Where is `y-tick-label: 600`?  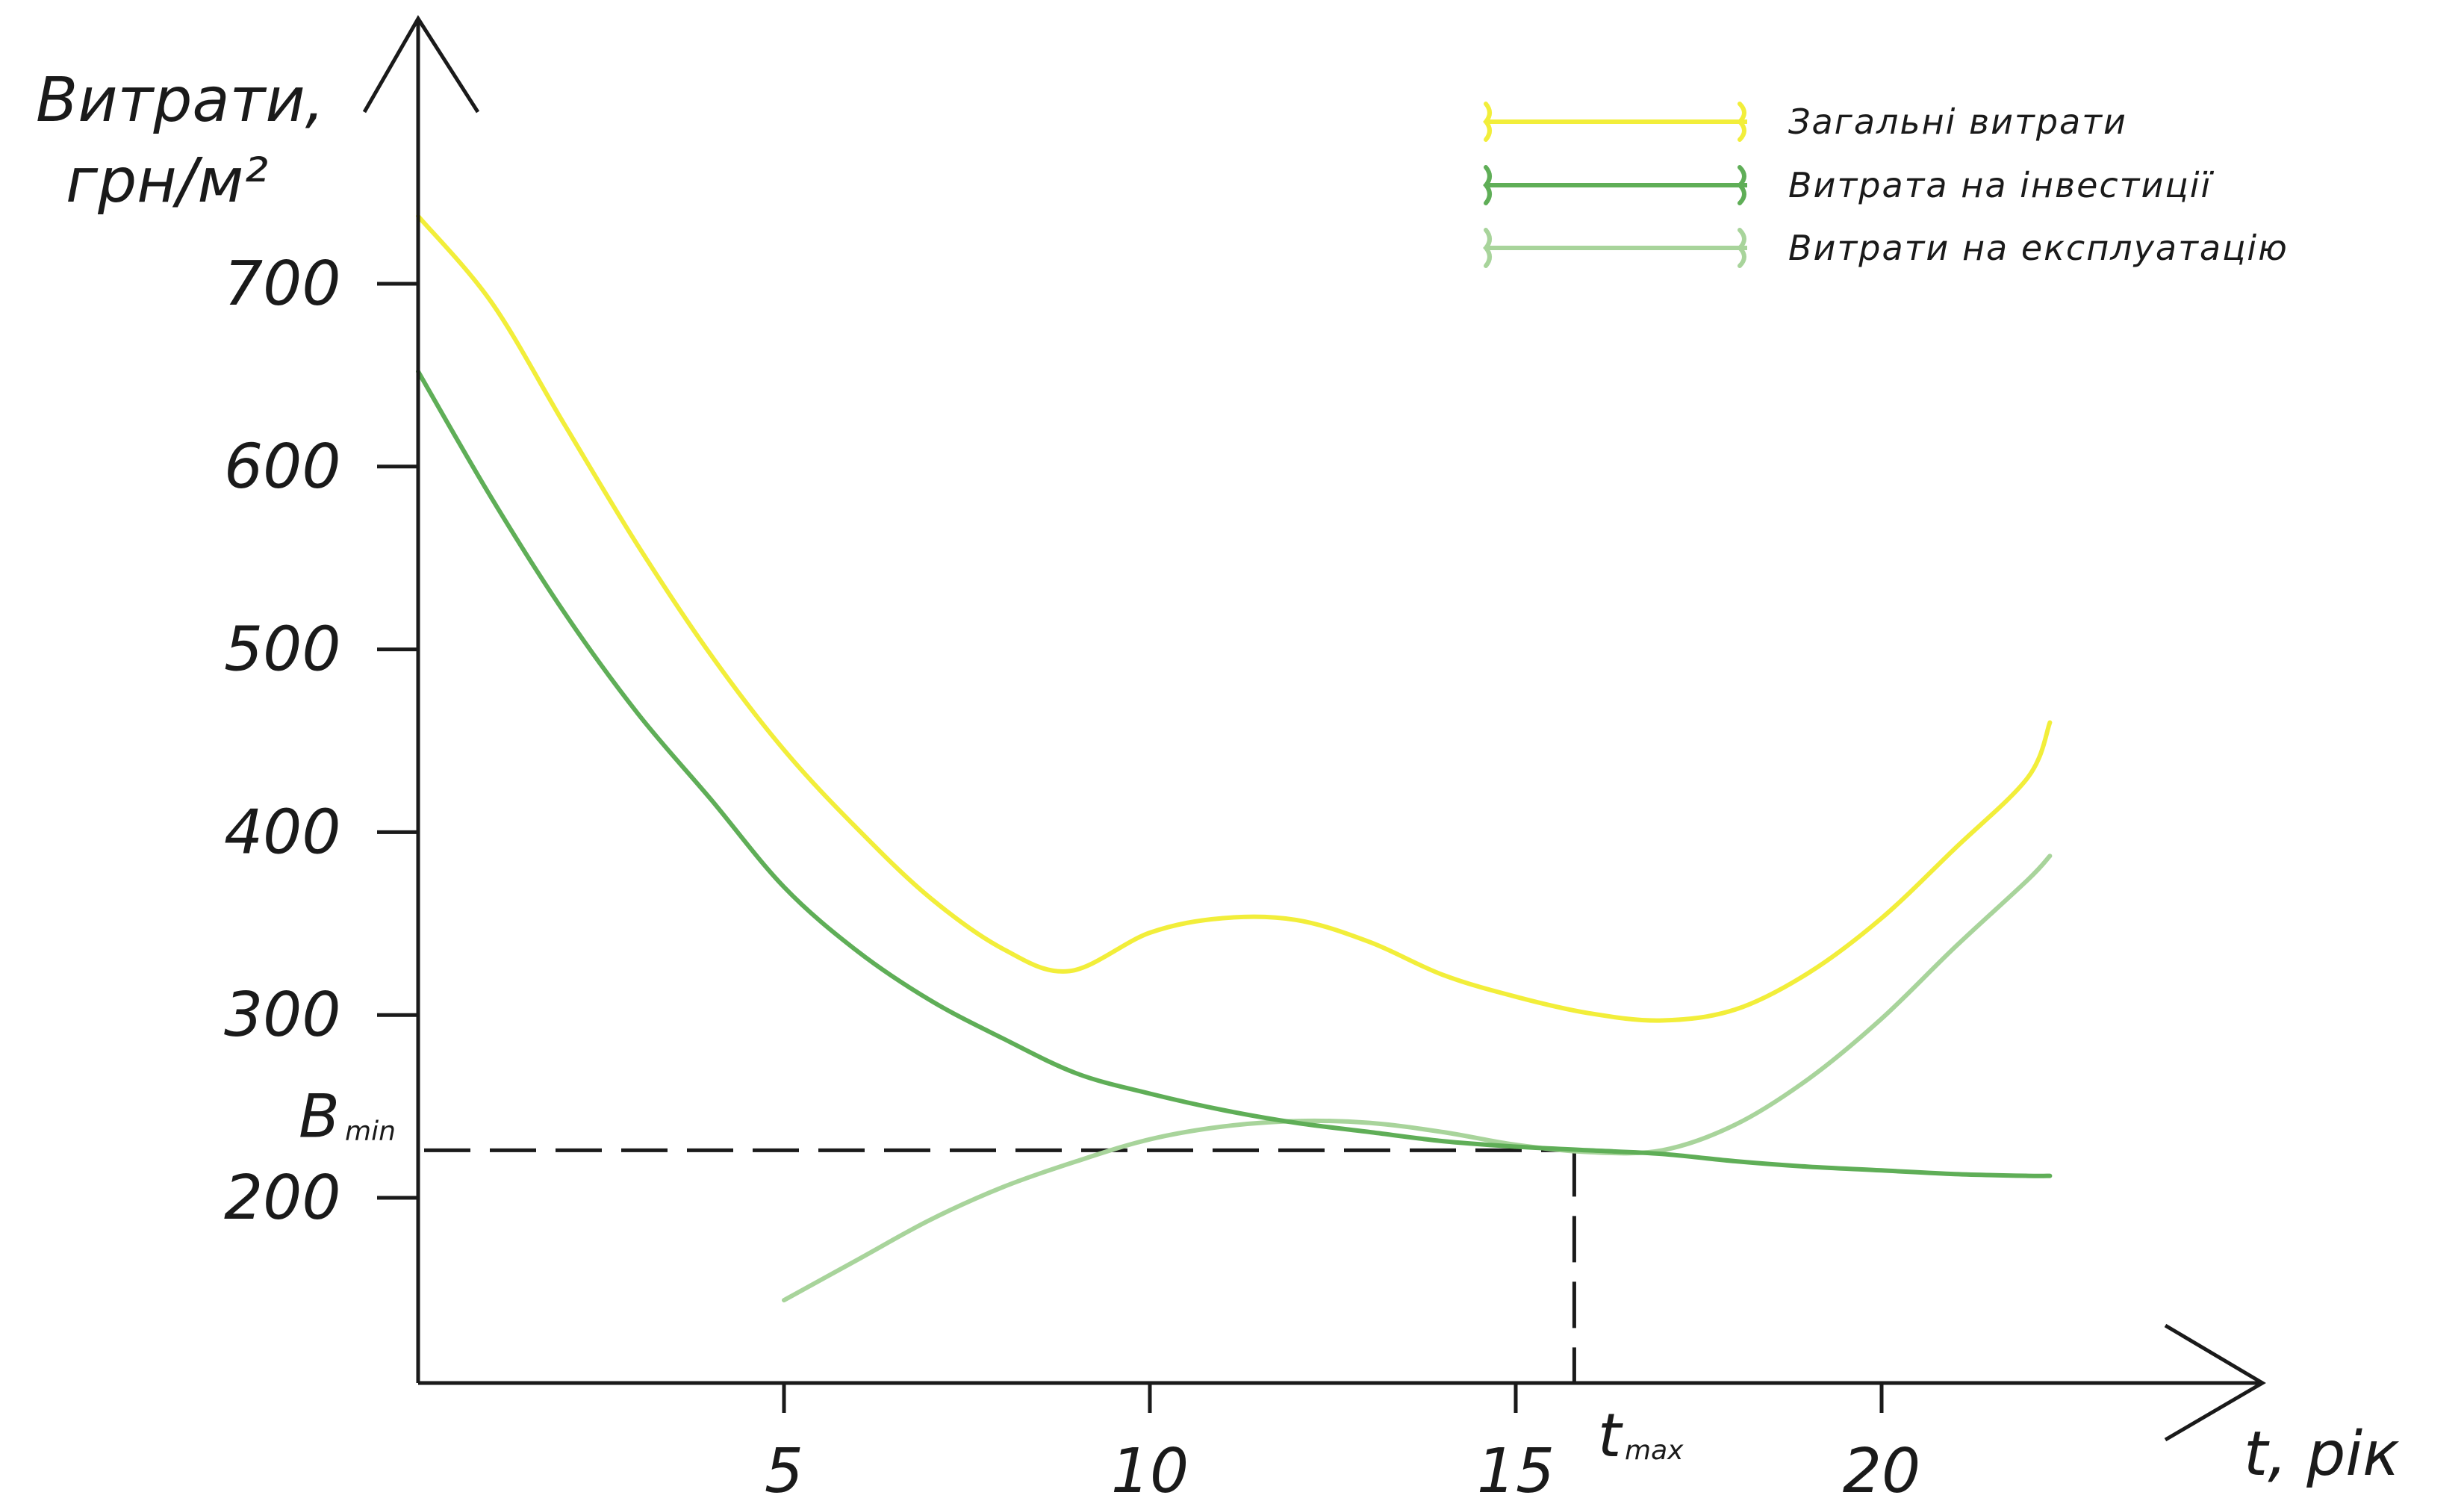
y-tick-label: 600 is located at coordinates (282, 468).